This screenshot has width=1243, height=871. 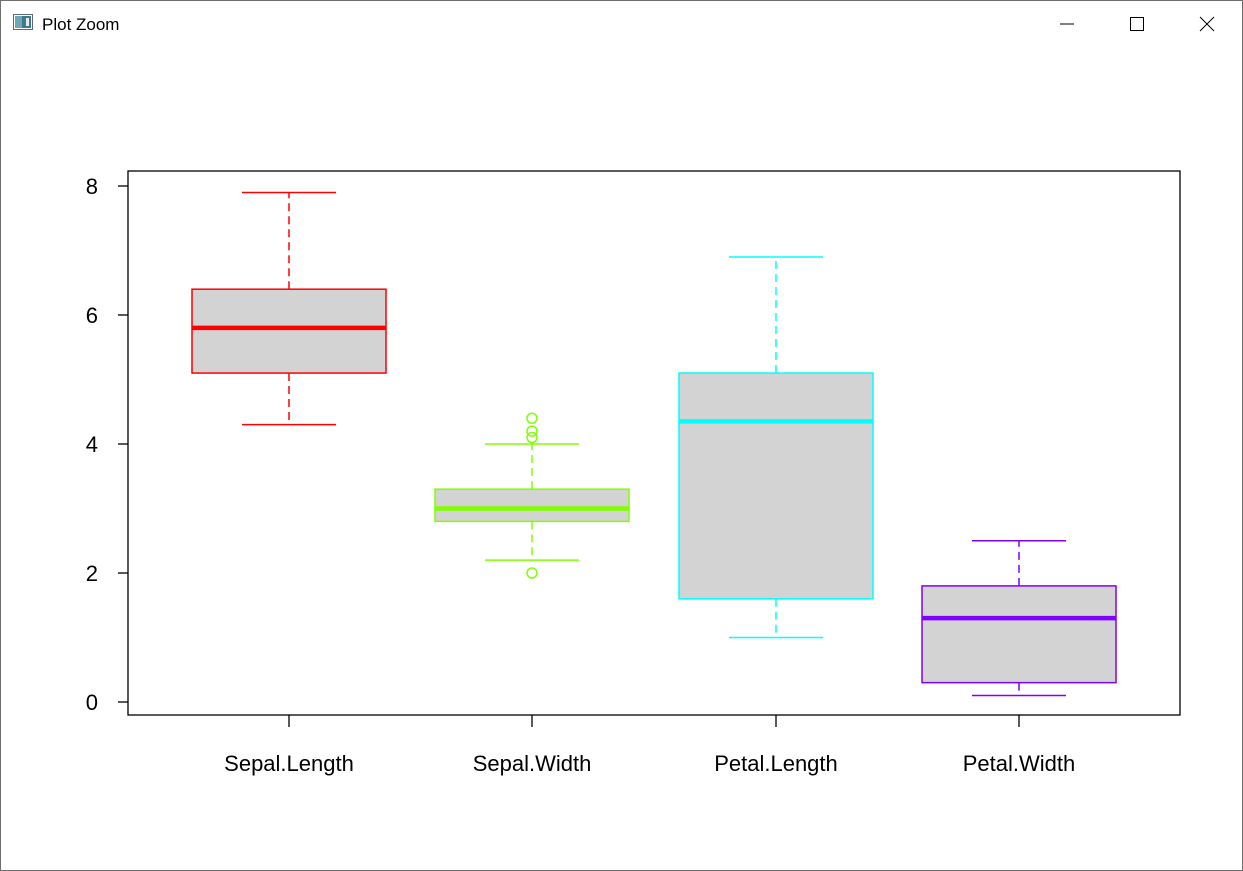 I want to click on box-sepal-length, so click(x=289, y=331).